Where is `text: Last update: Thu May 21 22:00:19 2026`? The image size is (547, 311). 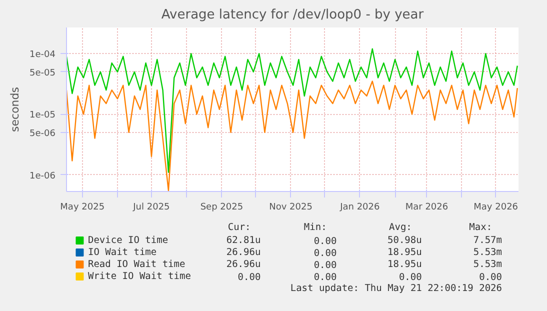
text: Last update: Thu May 21 22:00:19 2026 is located at coordinates (396, 288).